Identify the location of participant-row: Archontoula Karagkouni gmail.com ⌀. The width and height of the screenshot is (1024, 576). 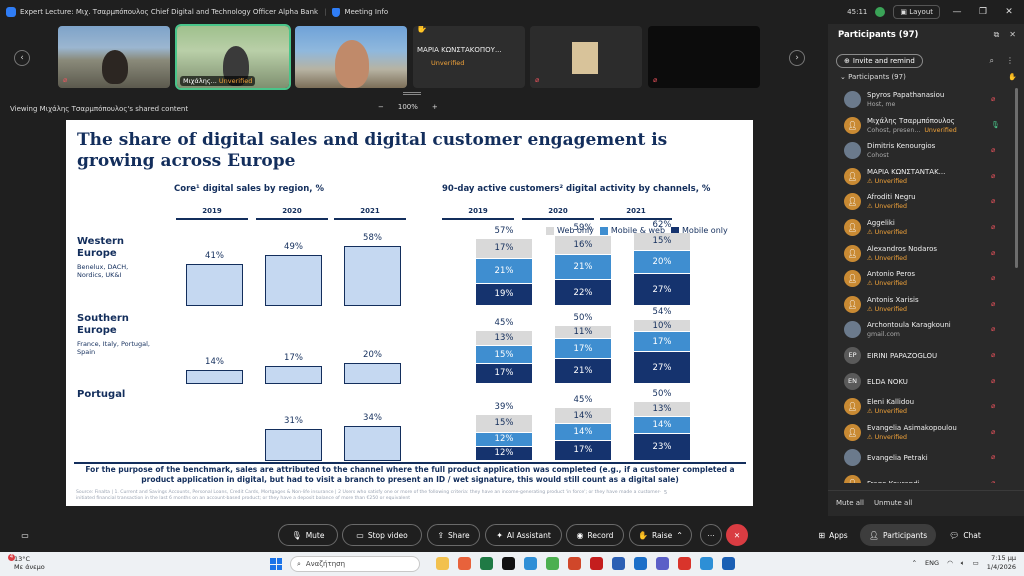
(923, 331).